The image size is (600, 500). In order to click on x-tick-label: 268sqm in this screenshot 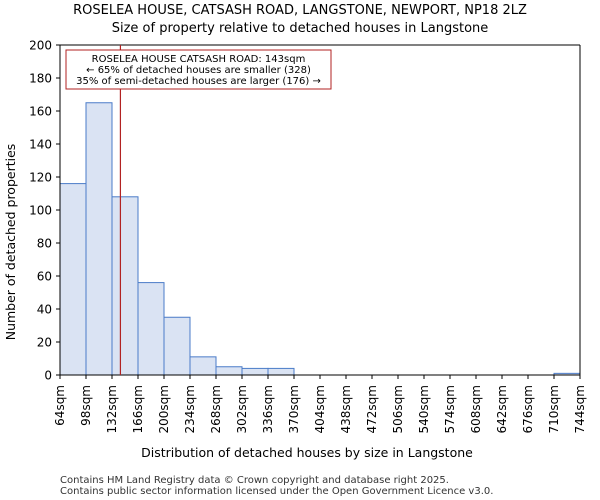, I will do `click(216, 409)`.